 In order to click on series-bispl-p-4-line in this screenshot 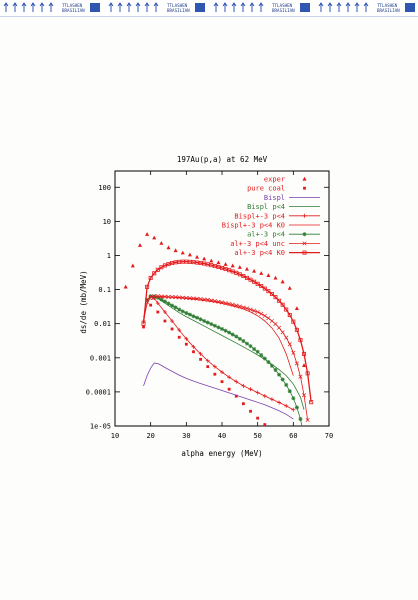, I will do `click(224, 352)`.